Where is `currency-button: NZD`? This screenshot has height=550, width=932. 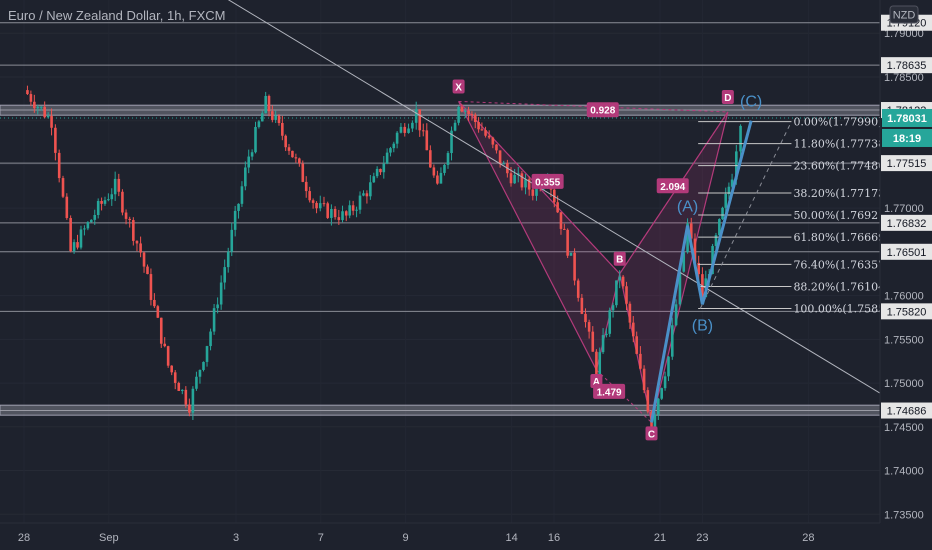 currency-button: NZD is located at coordinates (904, 14).